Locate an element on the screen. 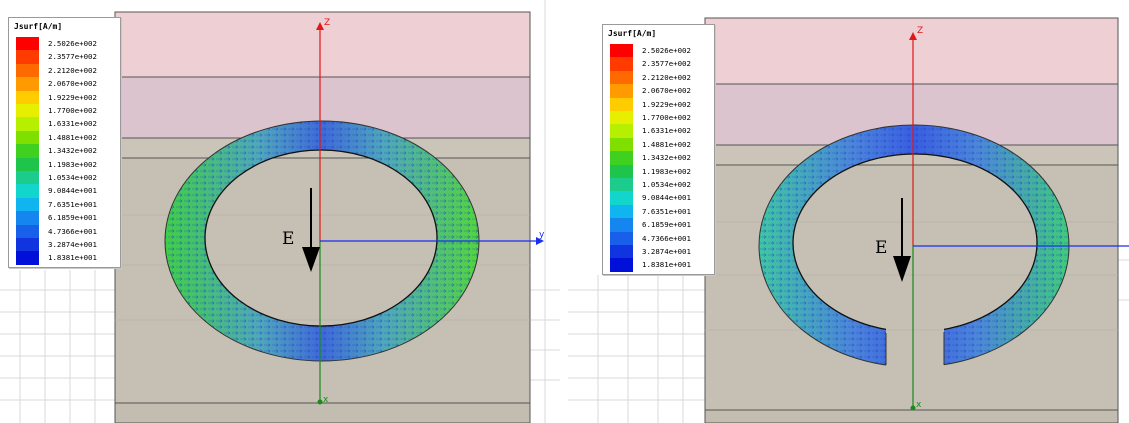  legend-value: 1.3432e+002 is located at coordinates (666, 158).